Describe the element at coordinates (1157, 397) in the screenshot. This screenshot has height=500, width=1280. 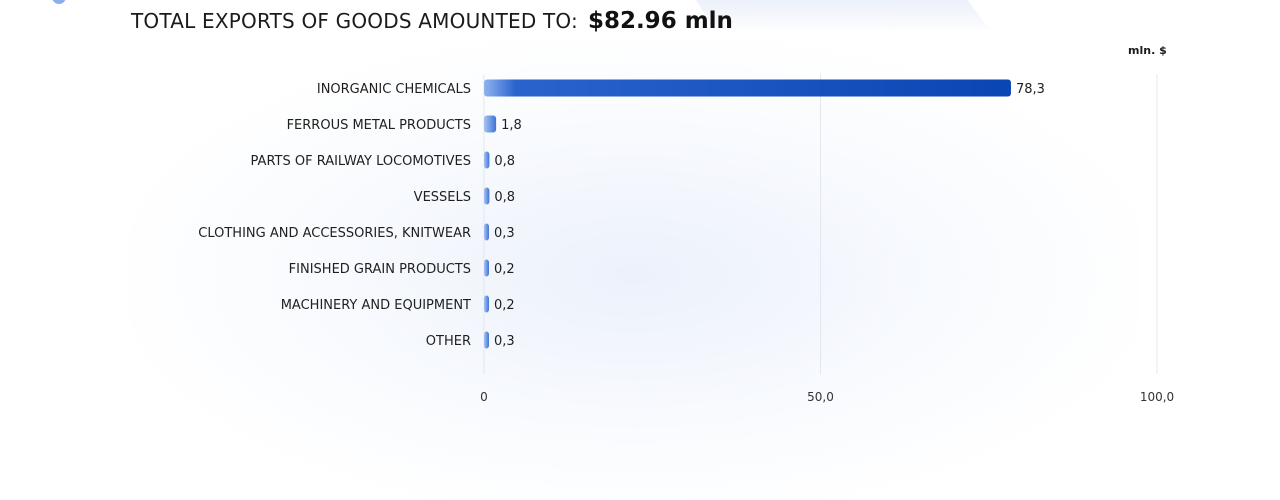
I see `x-tick-label: 100,0` at that location.